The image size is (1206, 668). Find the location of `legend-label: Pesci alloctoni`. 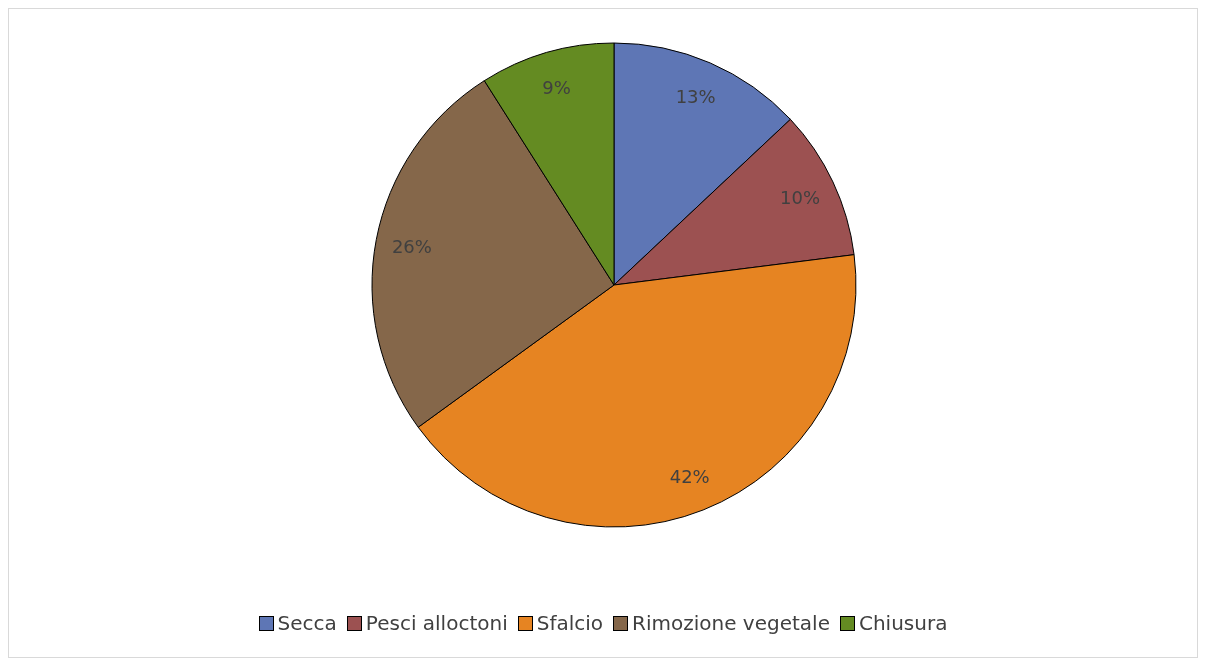

legend-label: Pesci alloctoni is located at coordinates (436, 623).